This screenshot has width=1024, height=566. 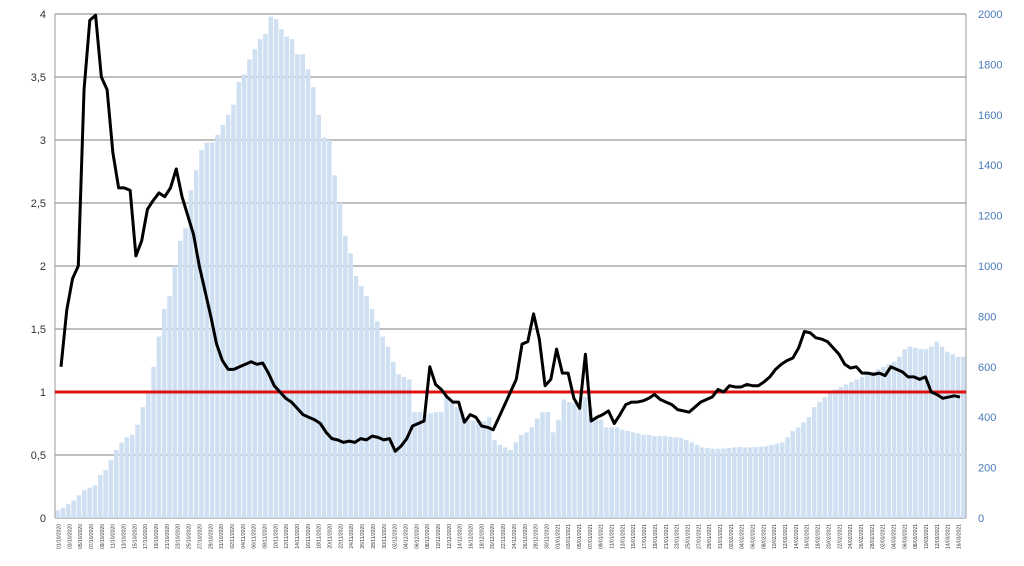 I want to click on x-tick-label: 14/11/2020, so click(x=298, y=536).